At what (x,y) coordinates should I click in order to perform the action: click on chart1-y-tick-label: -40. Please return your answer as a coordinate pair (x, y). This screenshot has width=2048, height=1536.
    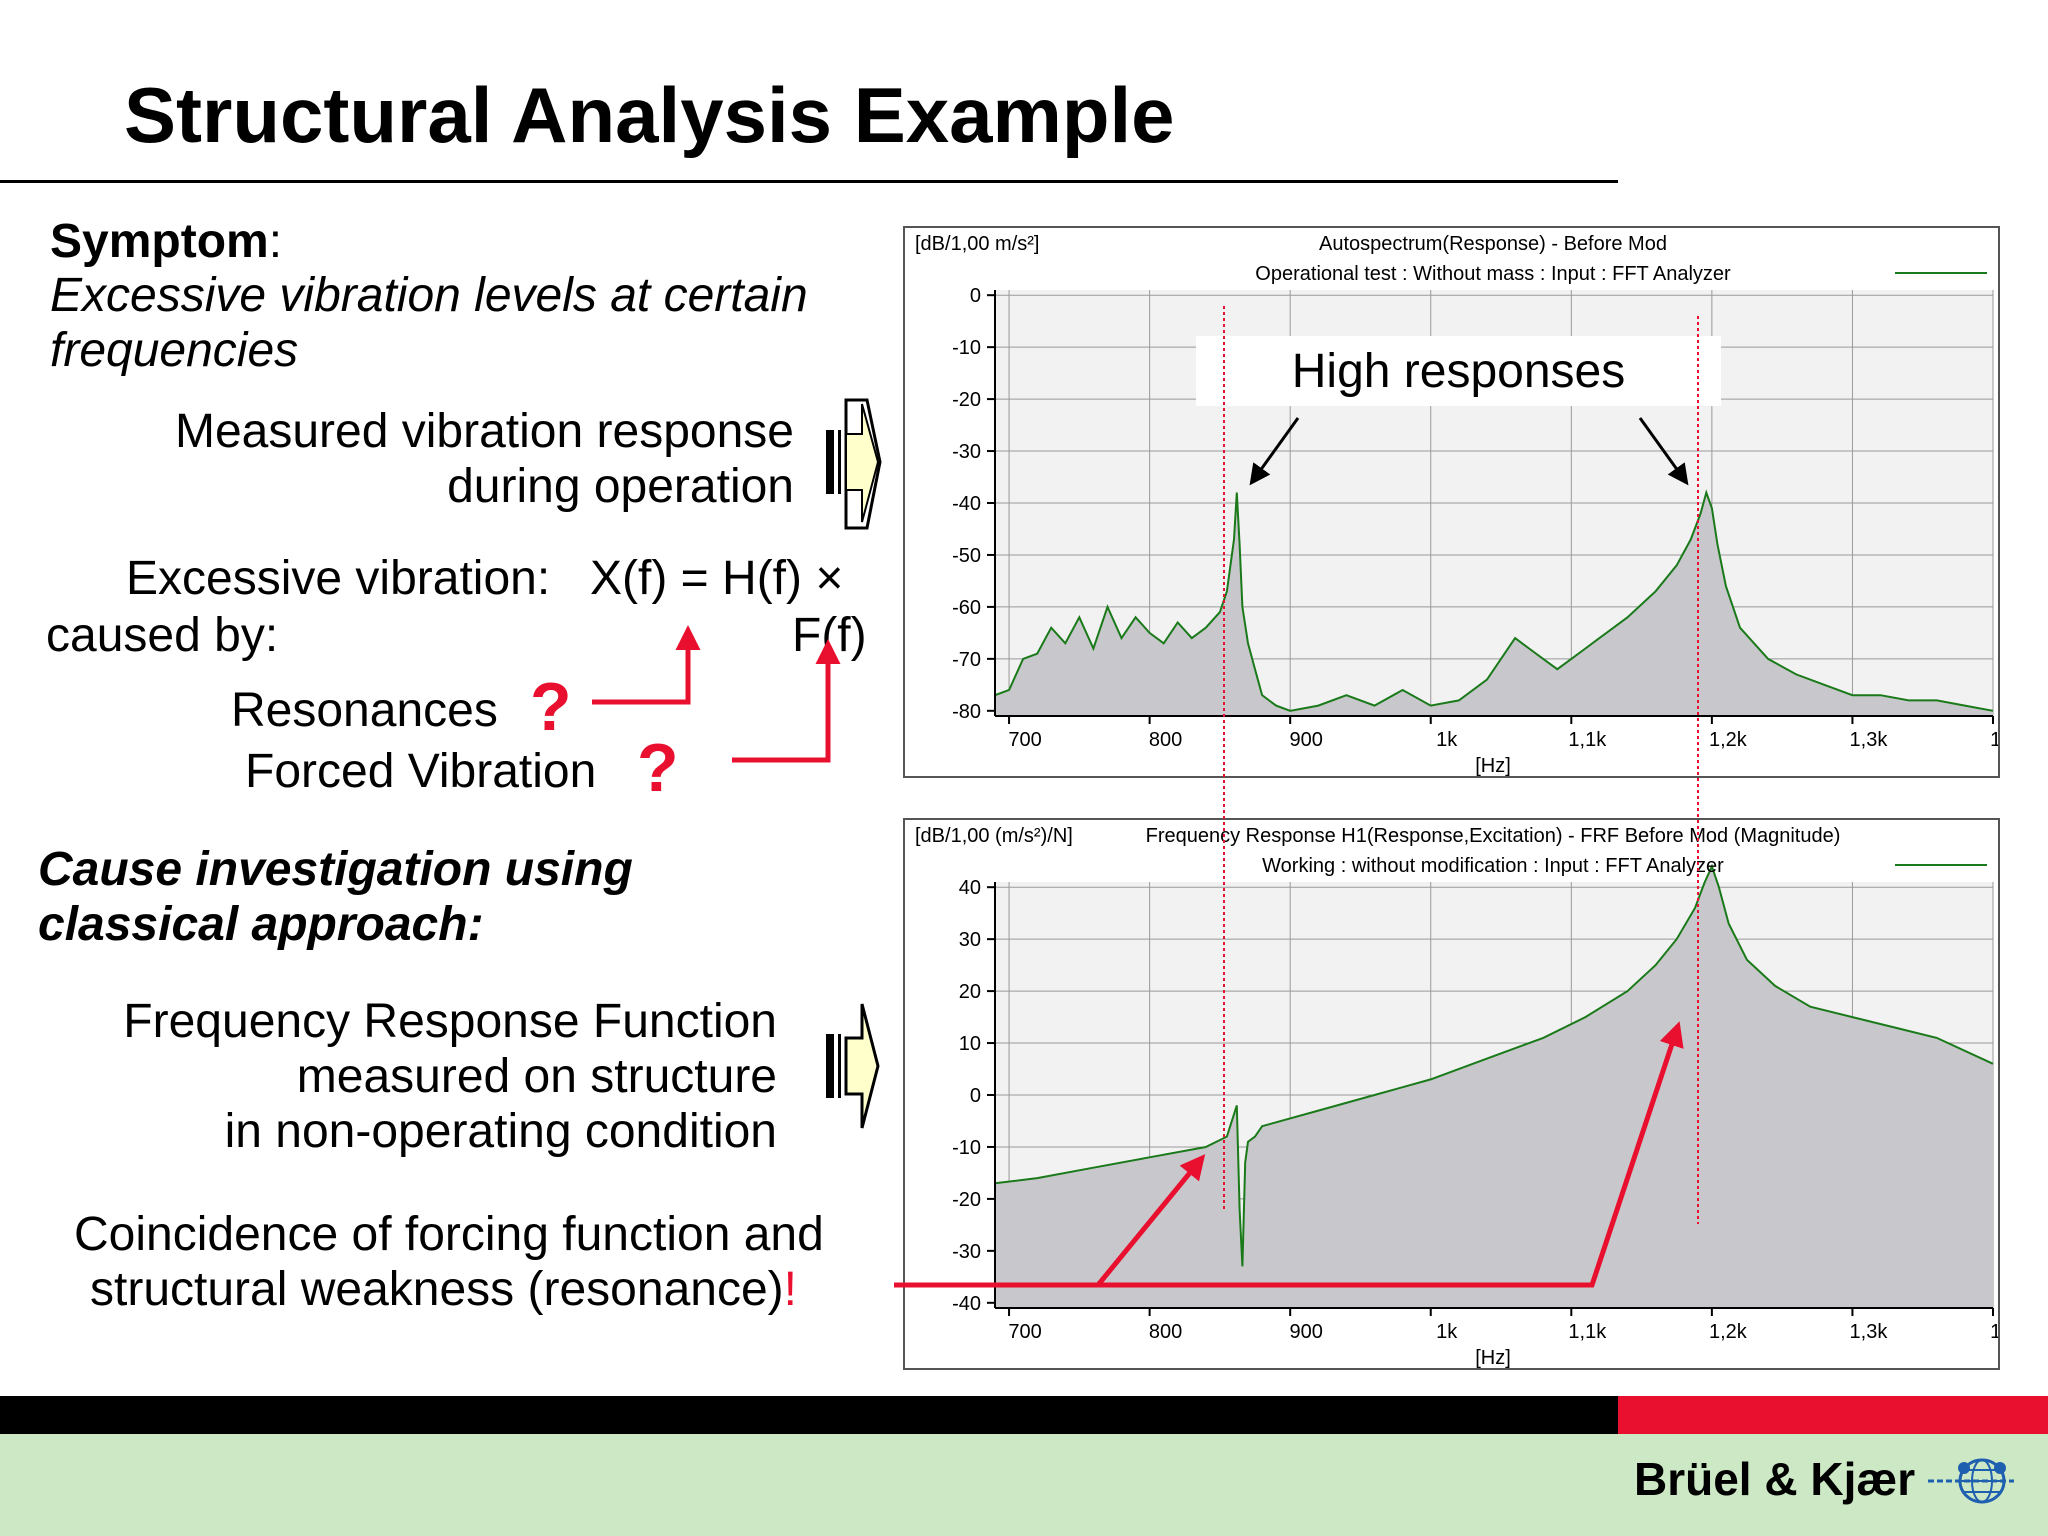
    Looking at the image, I should click on (966, 1304).